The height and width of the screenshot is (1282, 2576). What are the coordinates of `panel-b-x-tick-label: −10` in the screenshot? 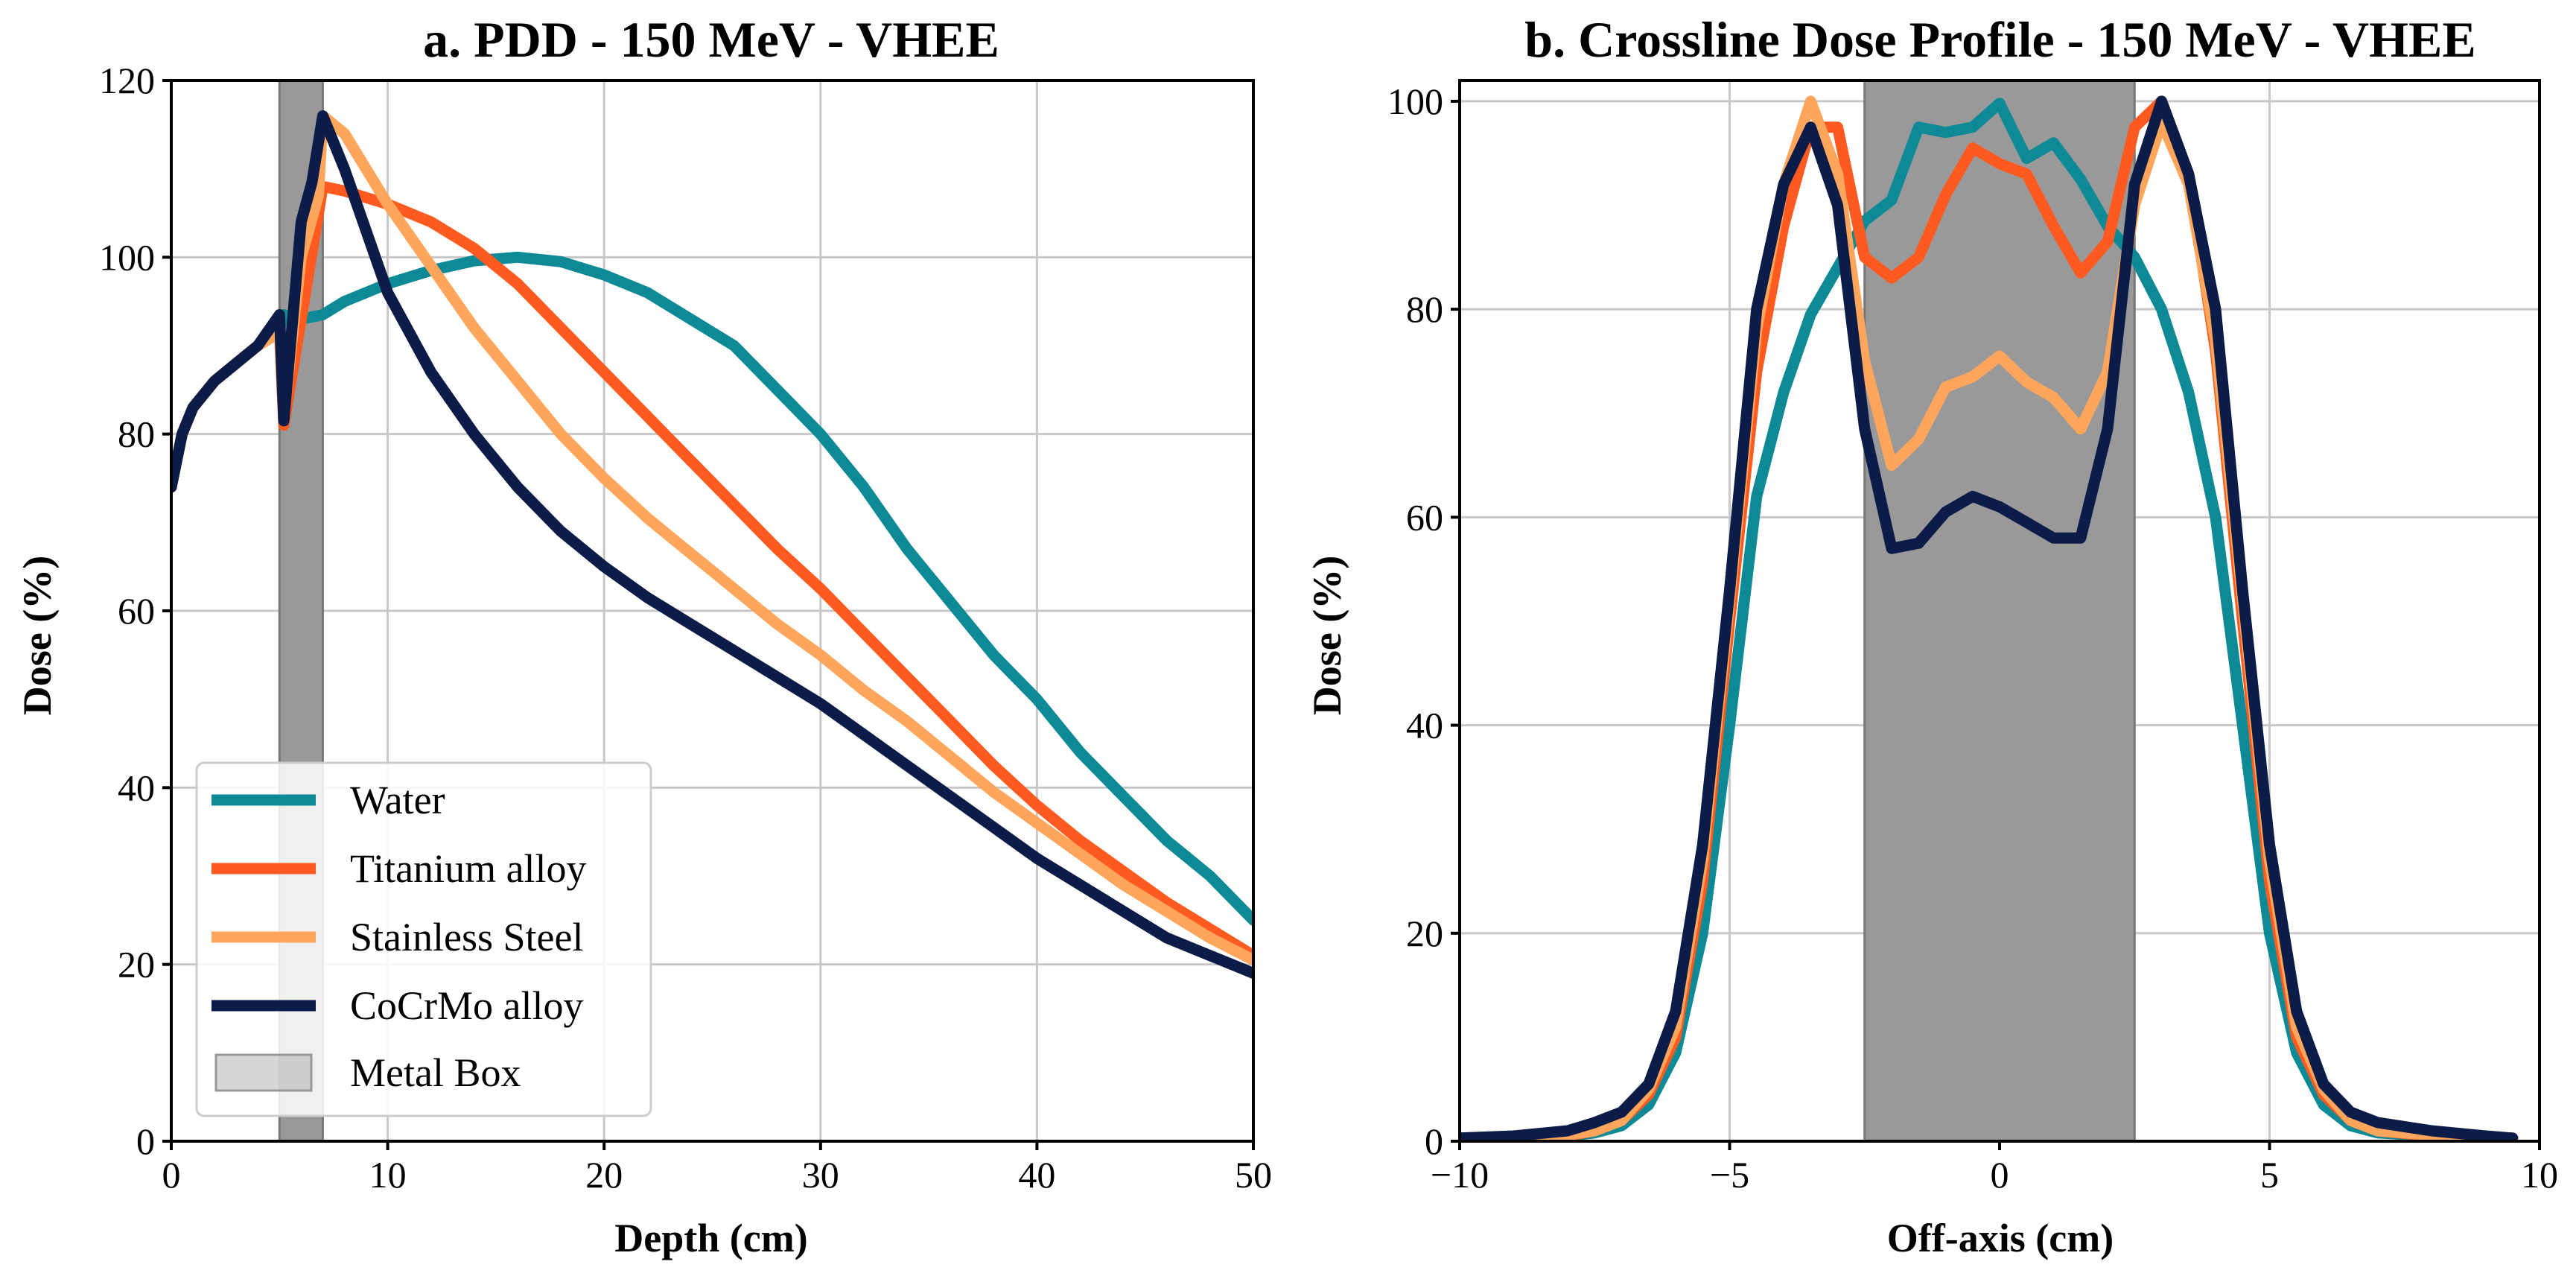 It's located at (1460, 1175).